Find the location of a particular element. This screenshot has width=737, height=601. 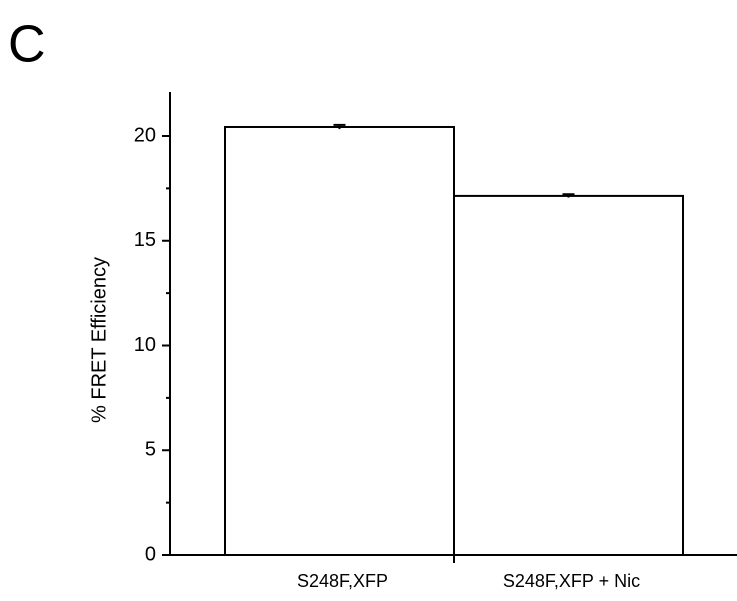

x-tick-label: S248F,XFP + Nic is located at coordinates (571, 581).